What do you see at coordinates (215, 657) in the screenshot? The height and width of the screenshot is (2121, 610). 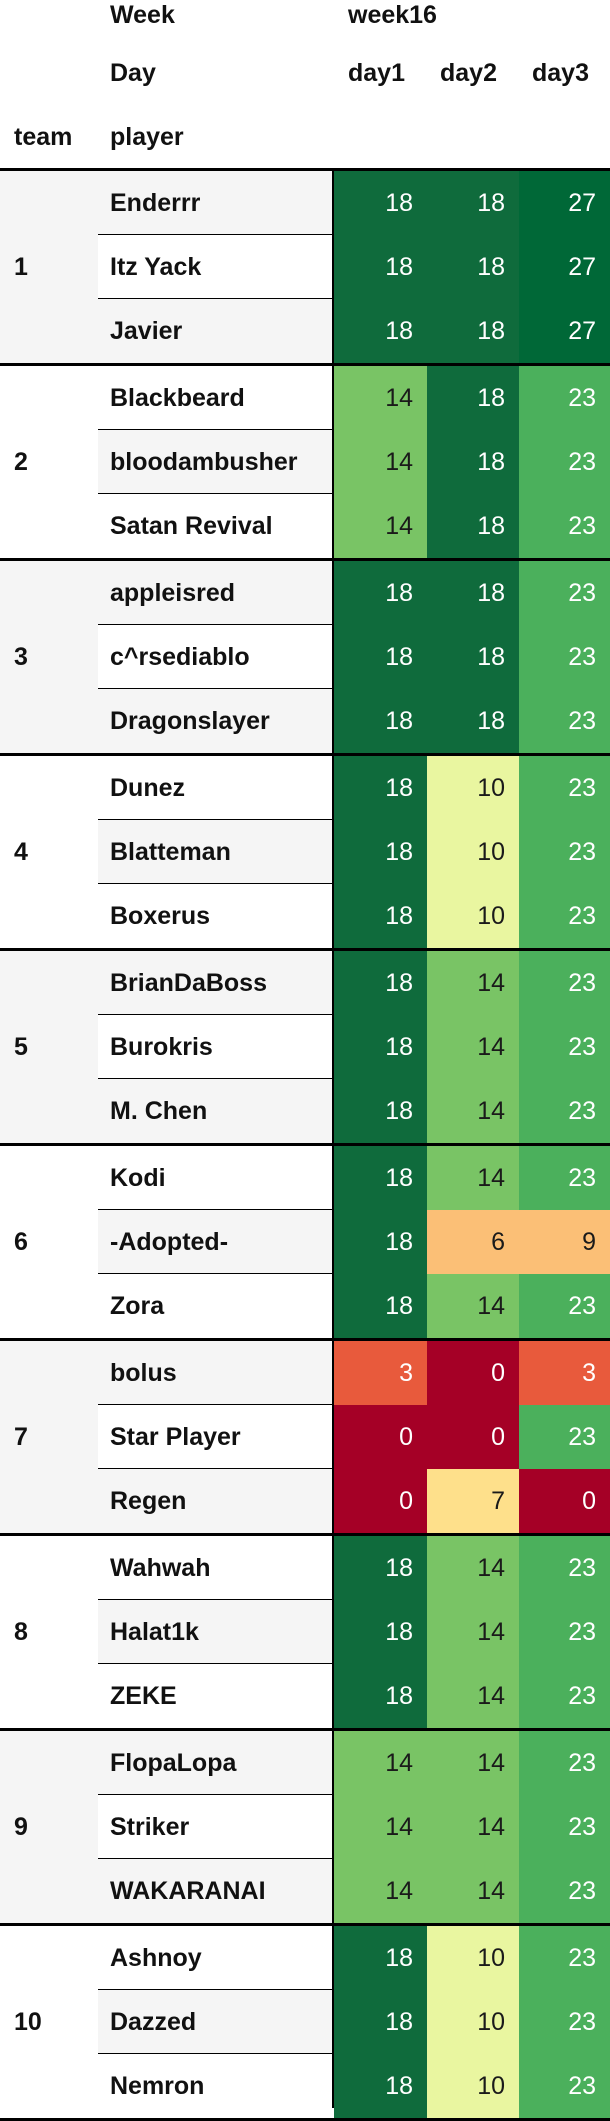 I see `player-name: c^rsediablo` at bounding box center [215, 657].